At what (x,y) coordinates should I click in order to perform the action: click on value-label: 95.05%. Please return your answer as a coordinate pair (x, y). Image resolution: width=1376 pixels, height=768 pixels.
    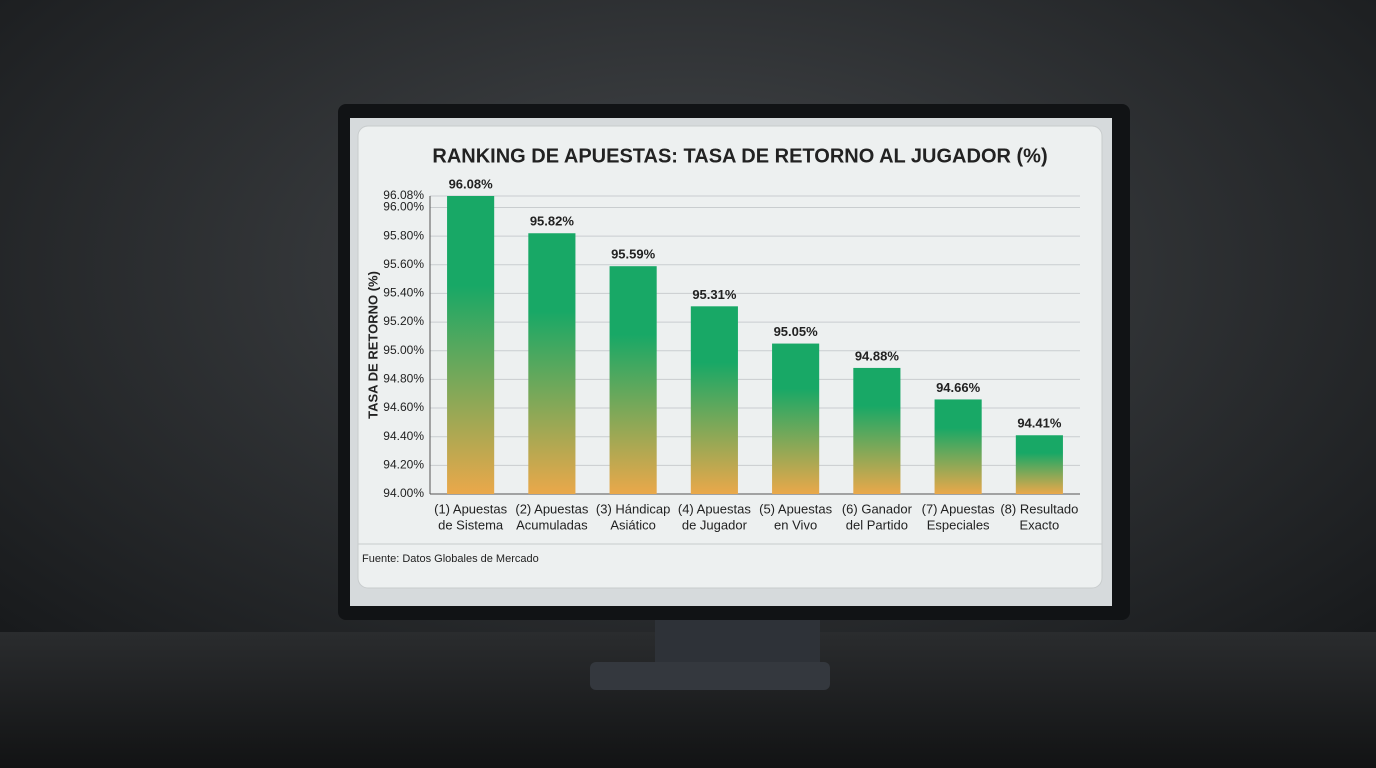
    Looking at the image, I should click on (796, 331).